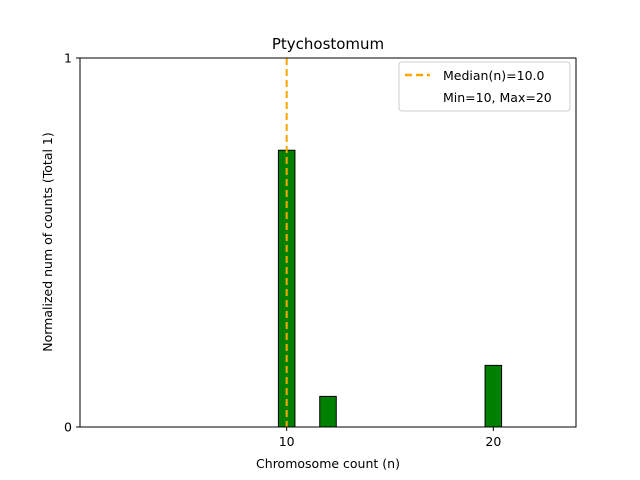 The image size is (640, 480). Describe the element at coordinates (47, 242) in the screenshot. I see `y-axis-label: Normalized num of counts (Total 1)` at that location.